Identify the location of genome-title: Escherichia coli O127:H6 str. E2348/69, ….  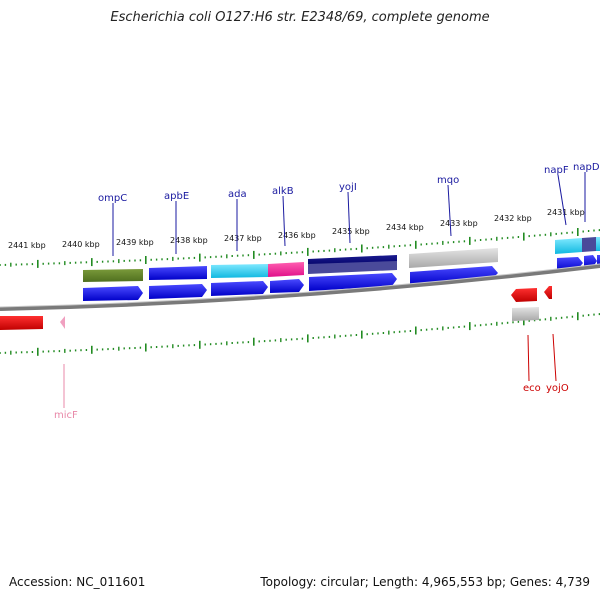
(300, 17).